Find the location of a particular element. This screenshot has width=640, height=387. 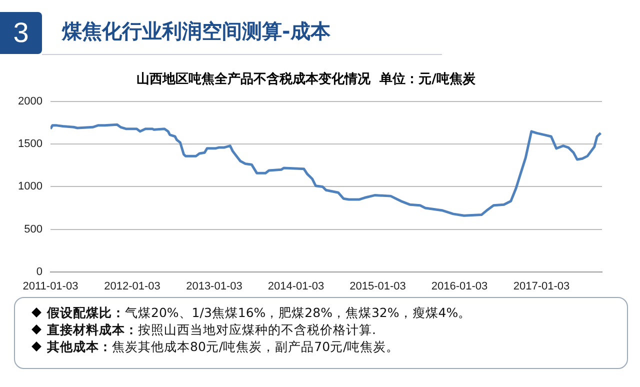

chart-subtitle: 山西地区吨焦全产品不含税成本变化情况 单位：元/吨焦炭 is located at coordinates (306, 79).